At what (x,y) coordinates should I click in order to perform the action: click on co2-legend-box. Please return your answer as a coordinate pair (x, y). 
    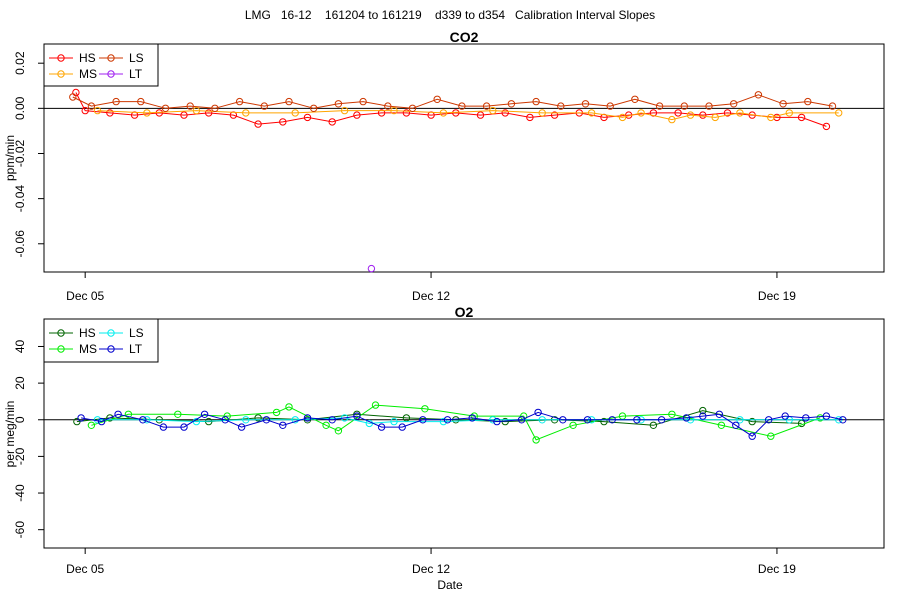
    Looking at the image, I should click on (101, 65).